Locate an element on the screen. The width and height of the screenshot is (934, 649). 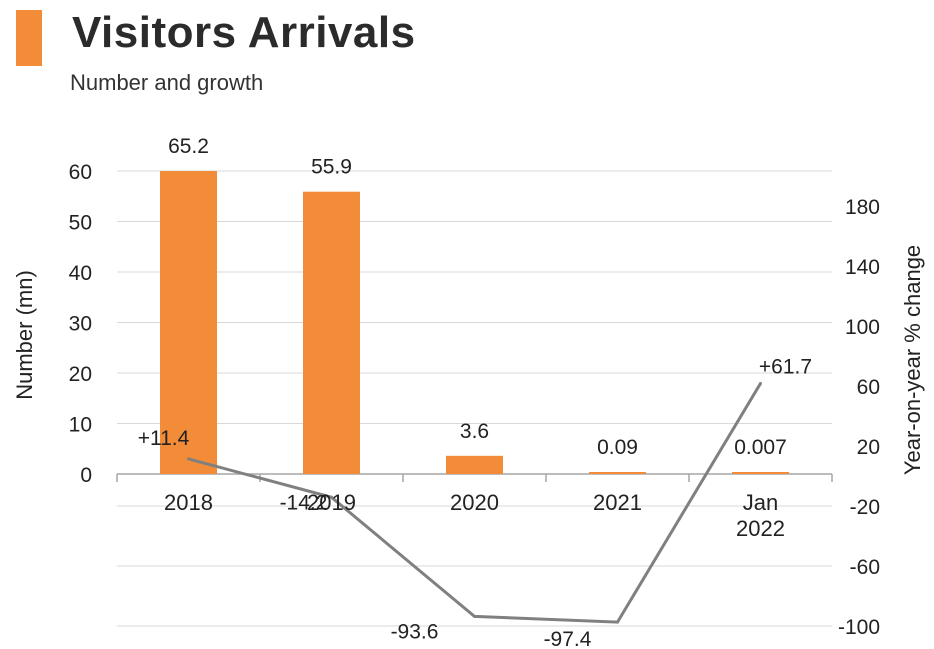
left-axis-title: Number (mn) is located at coordinates (24, 335).